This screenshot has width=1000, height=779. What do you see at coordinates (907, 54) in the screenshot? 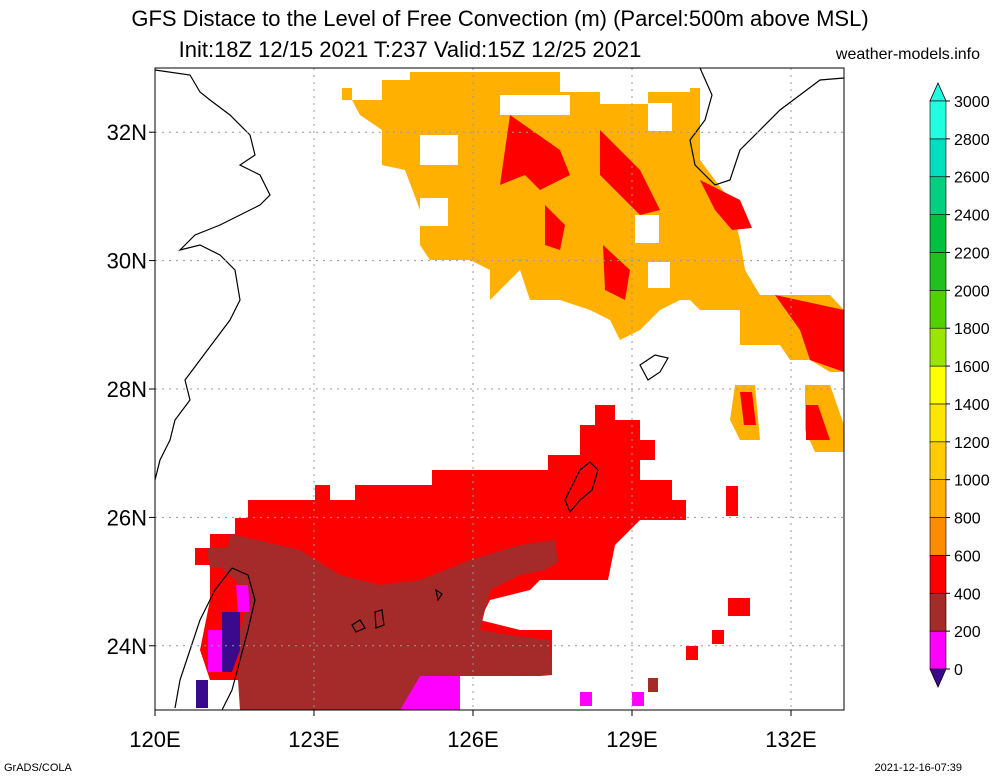
I see `site-name: weather-models.info` at bounding box center [907, 54].